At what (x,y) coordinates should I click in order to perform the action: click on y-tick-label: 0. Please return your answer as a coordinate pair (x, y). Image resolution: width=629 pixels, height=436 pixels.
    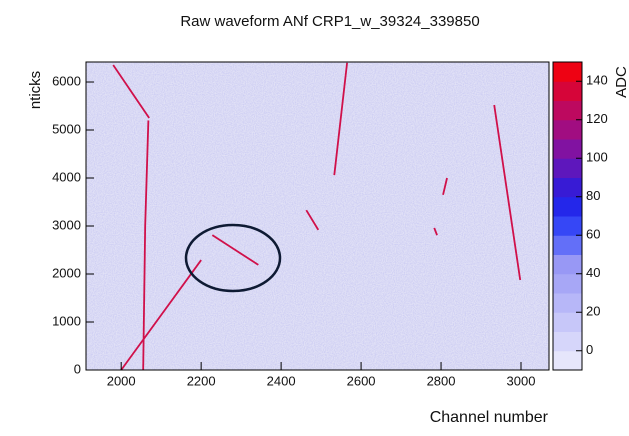
    Looking at the image, I should click on (77, 368).